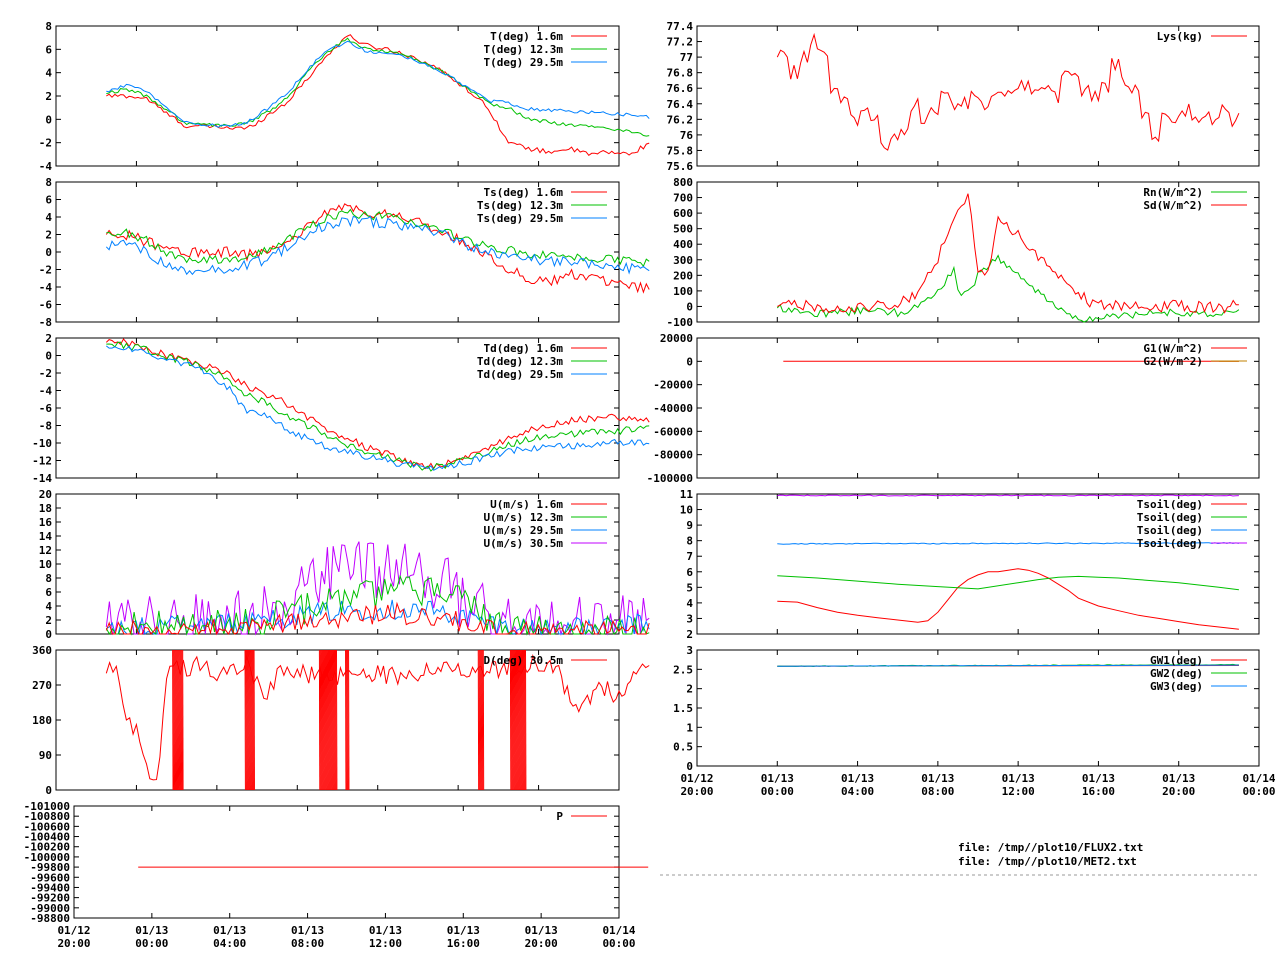 Image resolution: width=1280 pixels, height=960 pixels. I want to click on y-tick-label: 500, so click(683, 229).